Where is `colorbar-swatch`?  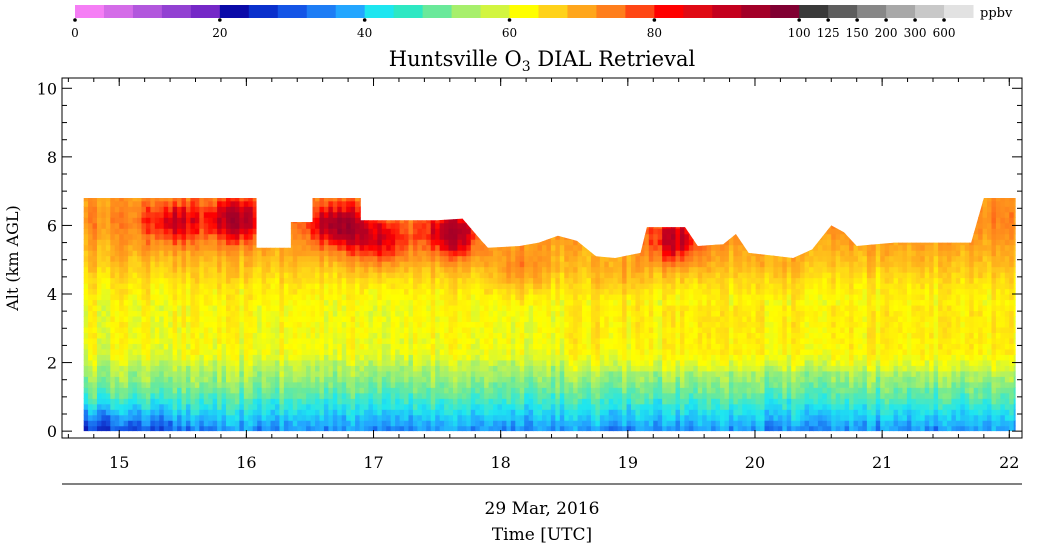
colorbar-swatch is located at coordinates (669, 11).